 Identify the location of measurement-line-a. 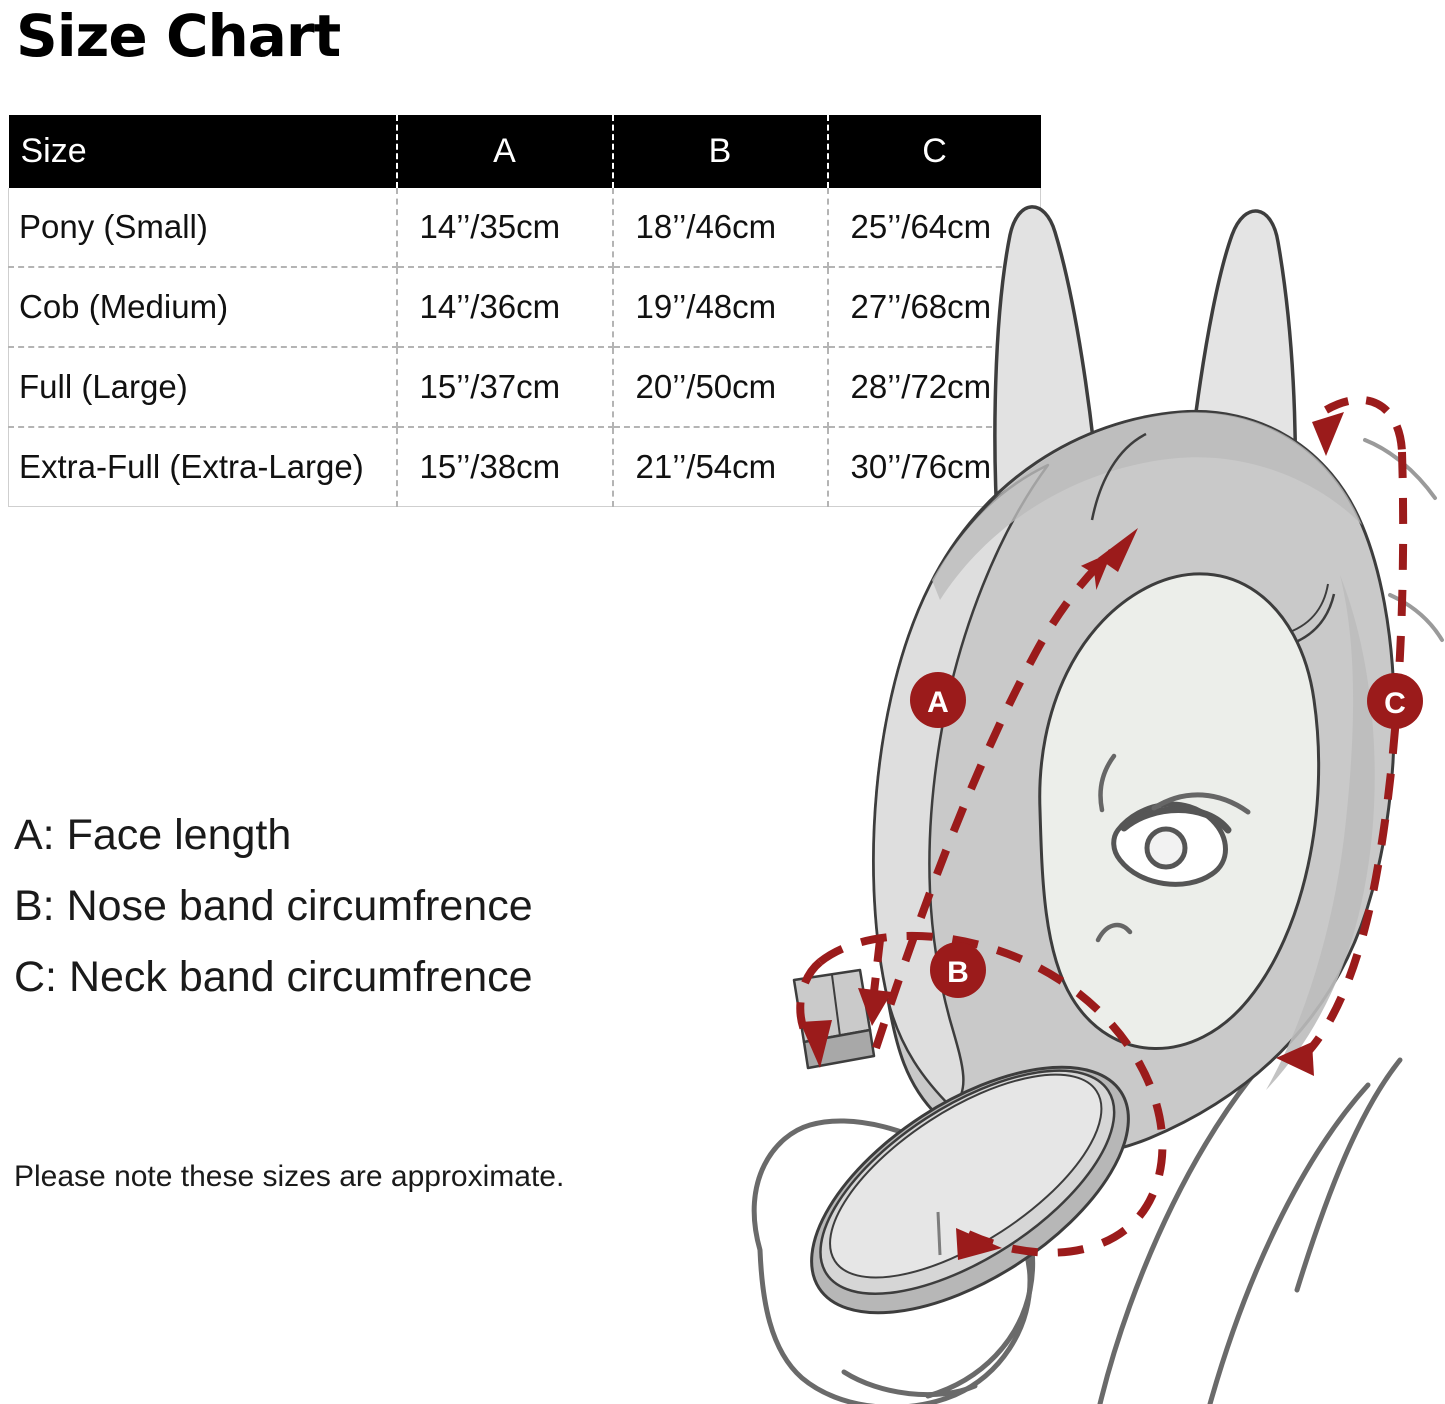
(1005, 789).